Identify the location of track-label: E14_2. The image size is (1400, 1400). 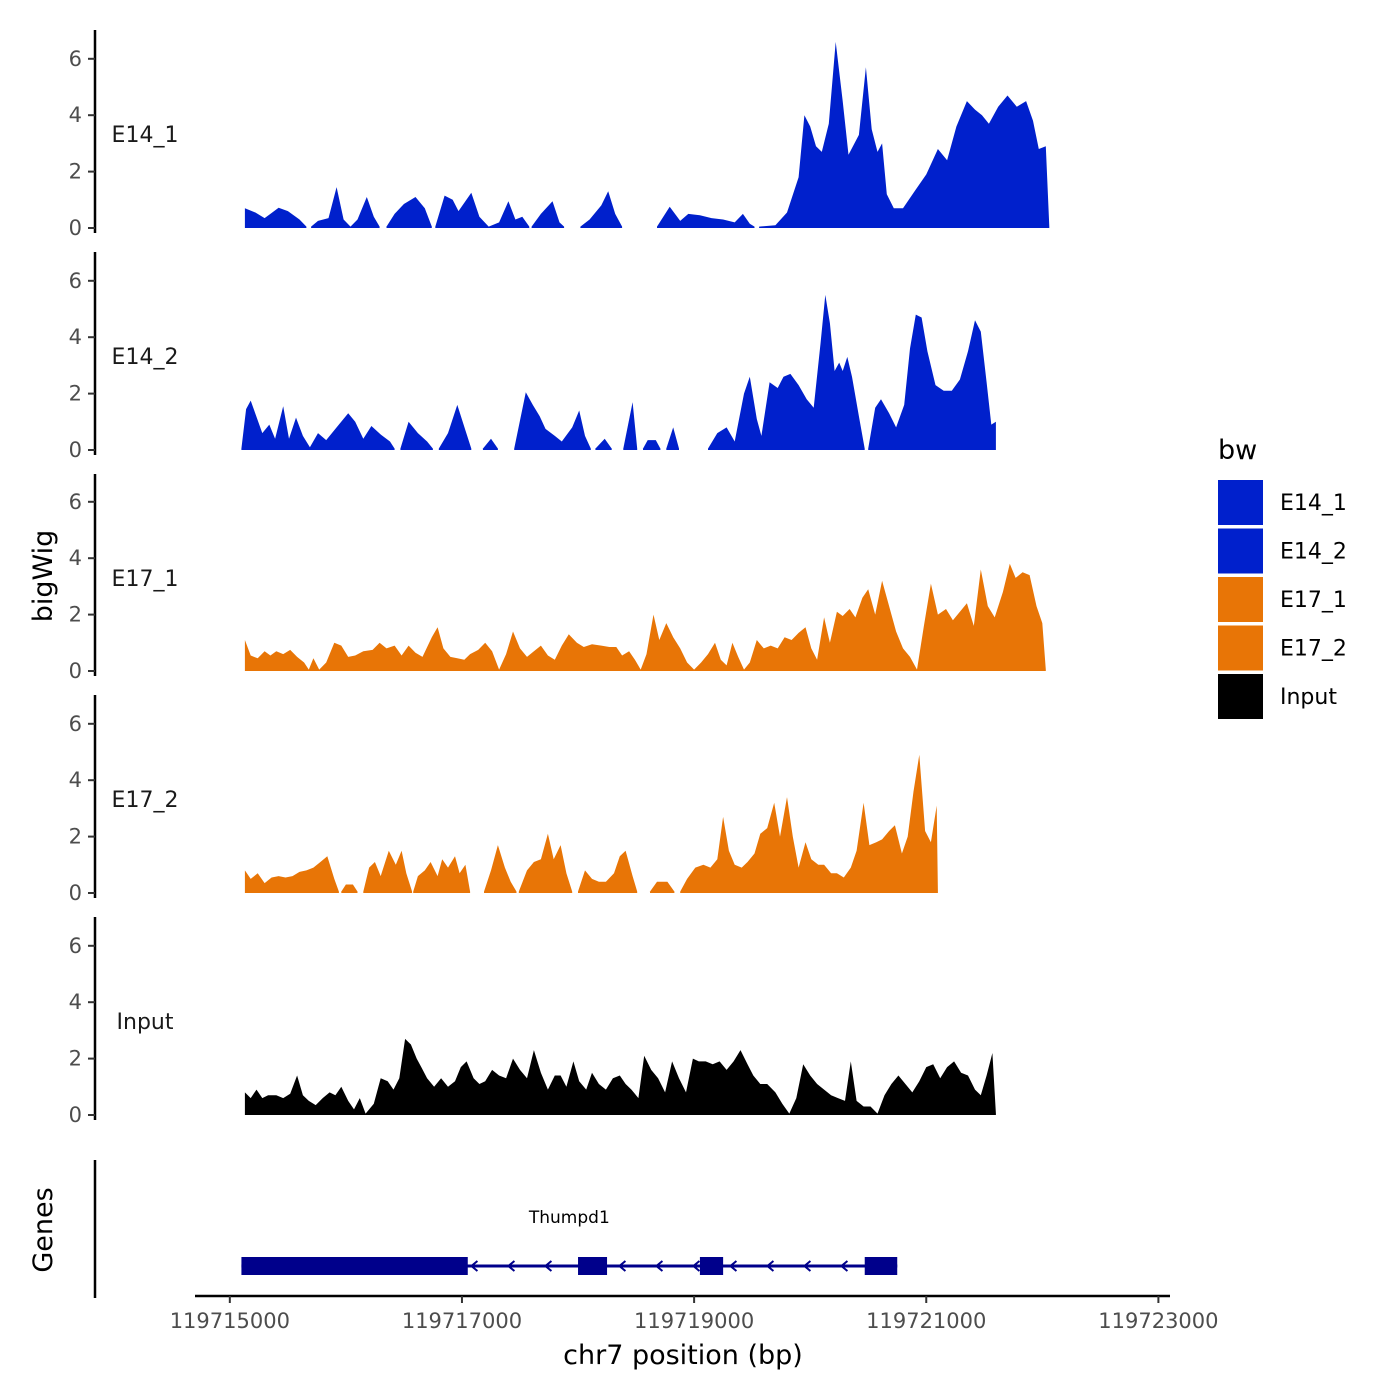
(145, 357).